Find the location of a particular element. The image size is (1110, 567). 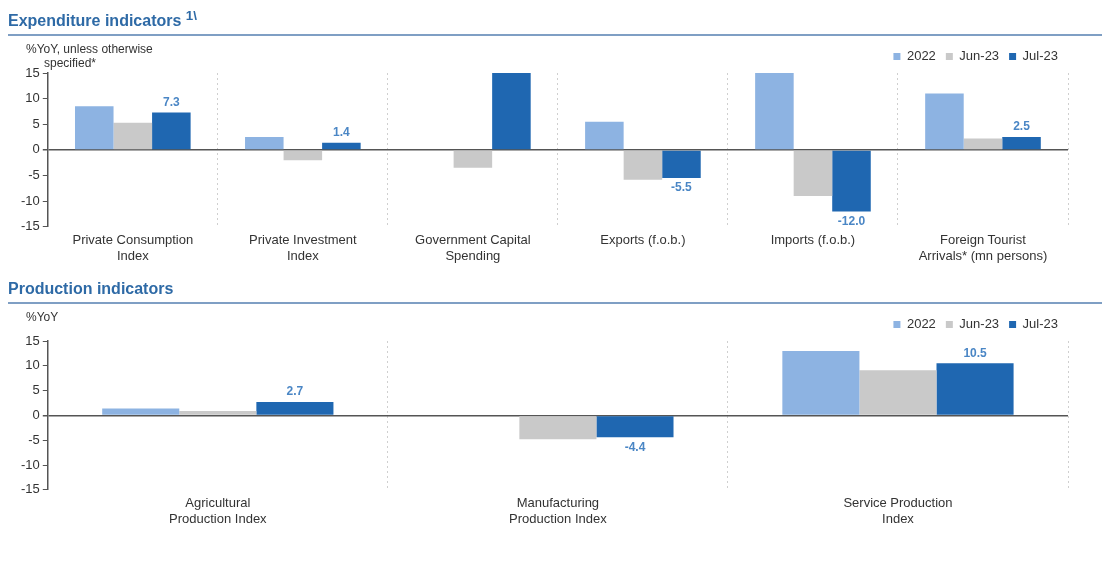

data-label: -4.4 is located at coordinates (635, 446).